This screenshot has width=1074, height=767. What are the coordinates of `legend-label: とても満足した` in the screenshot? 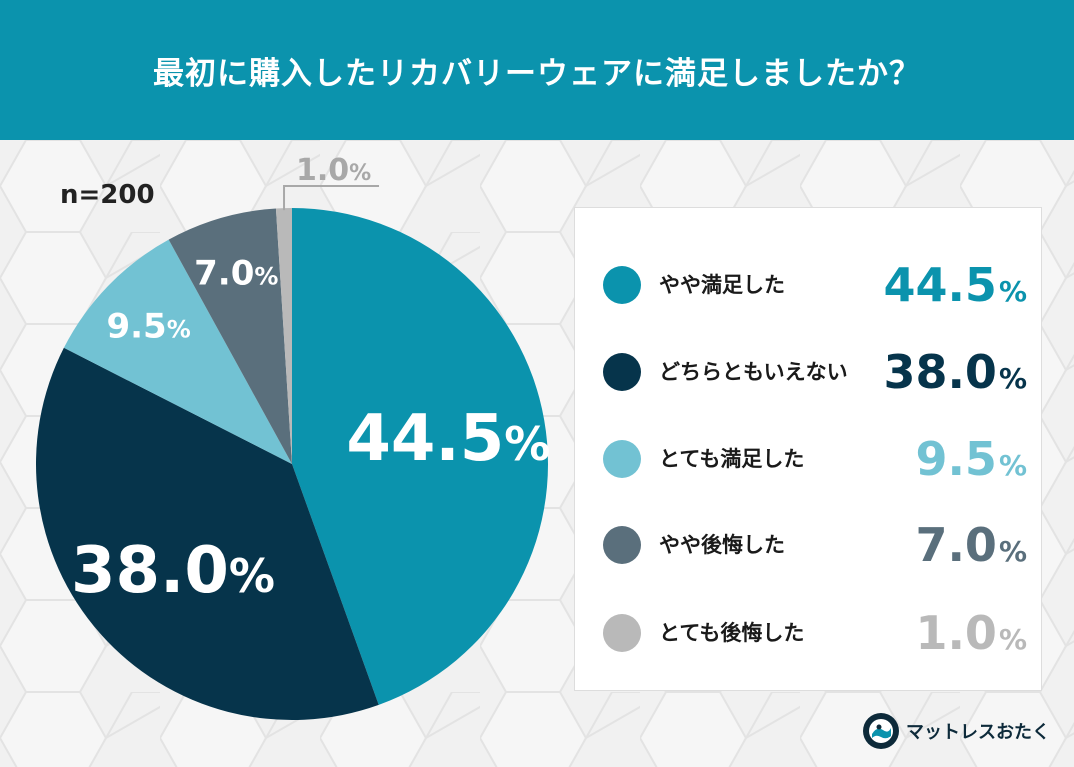 It's located at (732, 459).